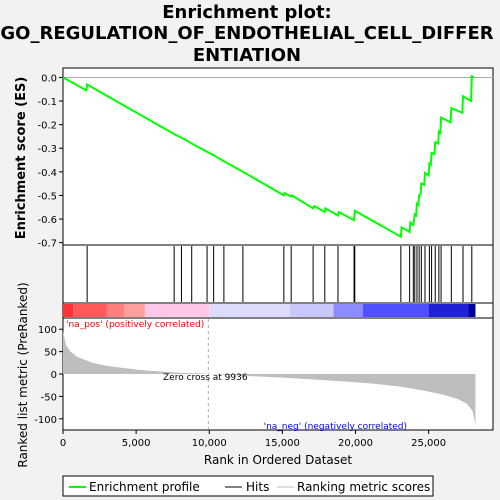 This screenshot has width=500, height=500. What do you see at coordinates (47, 126) in the screenshot?
I see `es-y-tick-label: -0.2` at bounding box center [47, 126].